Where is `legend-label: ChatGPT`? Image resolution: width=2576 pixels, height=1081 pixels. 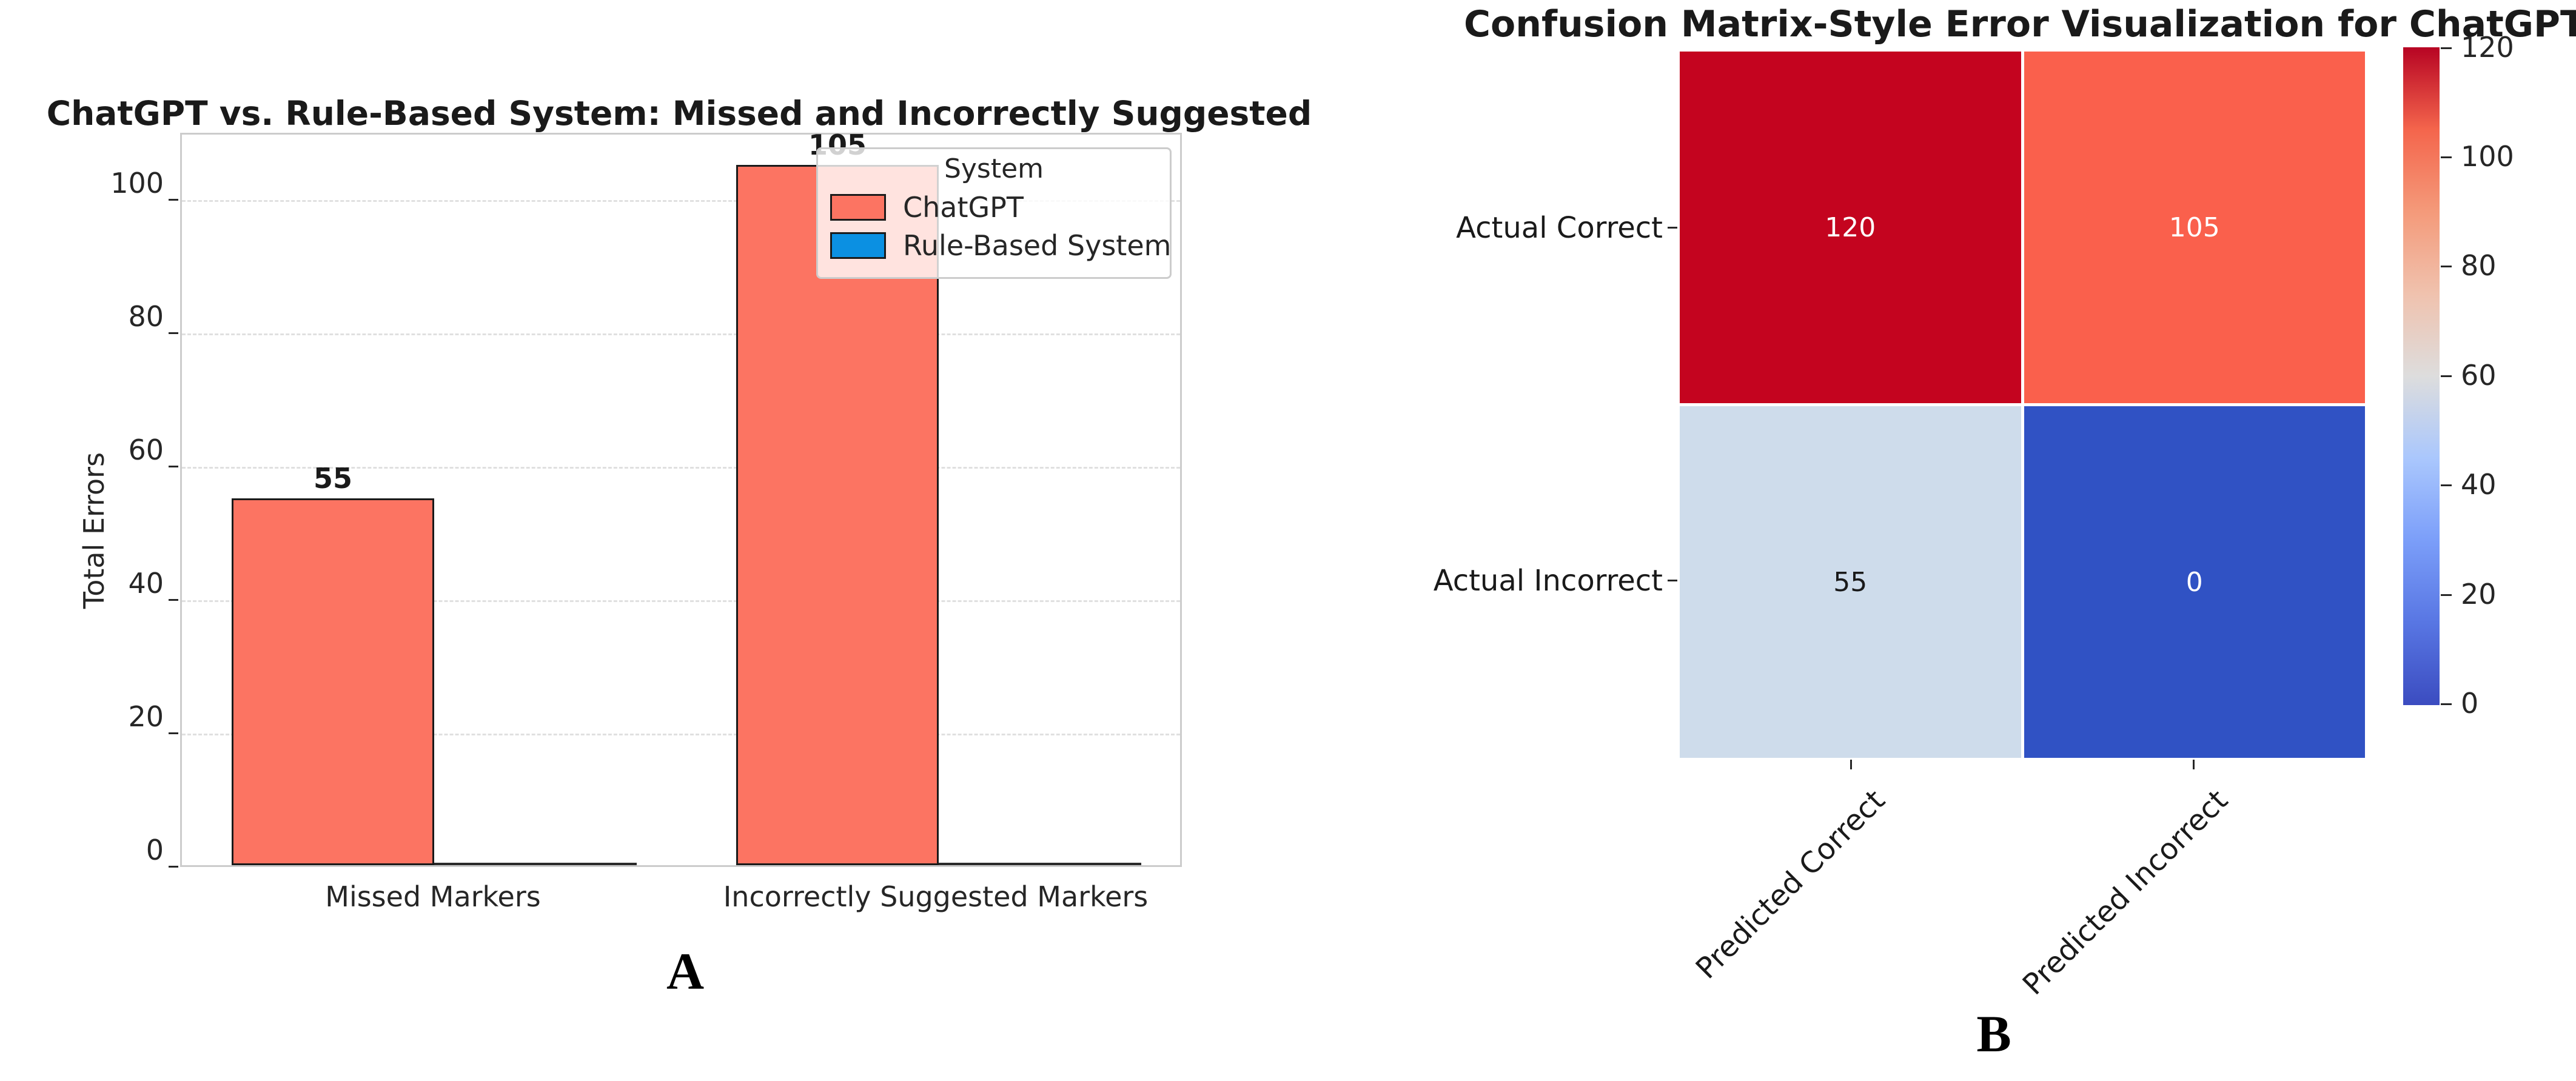 legend-label: ChatGPT is located at coordinates (963, 207).